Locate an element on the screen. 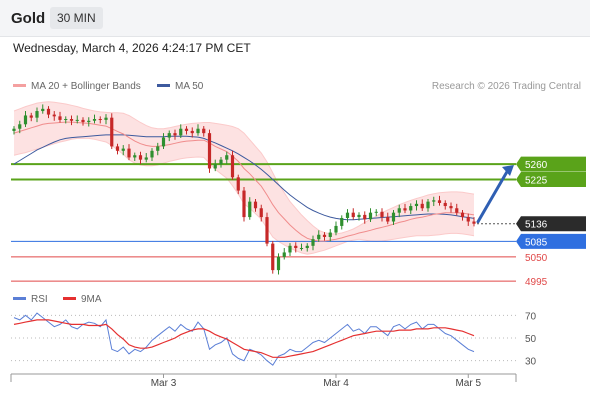 This screenshot has width=590, height=400. legend-ma50: MA 50 is located at coordinates (180, 86).